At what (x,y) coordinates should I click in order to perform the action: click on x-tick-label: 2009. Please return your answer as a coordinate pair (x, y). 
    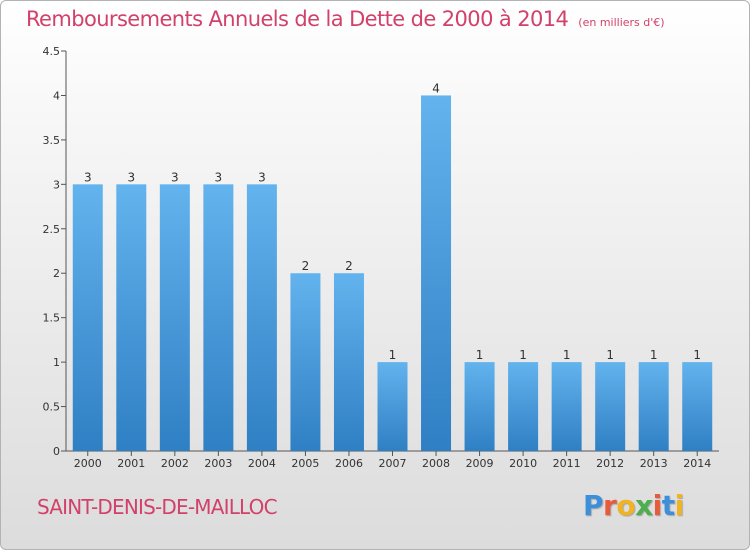
    Looking at the image, I should click on (480, 463).